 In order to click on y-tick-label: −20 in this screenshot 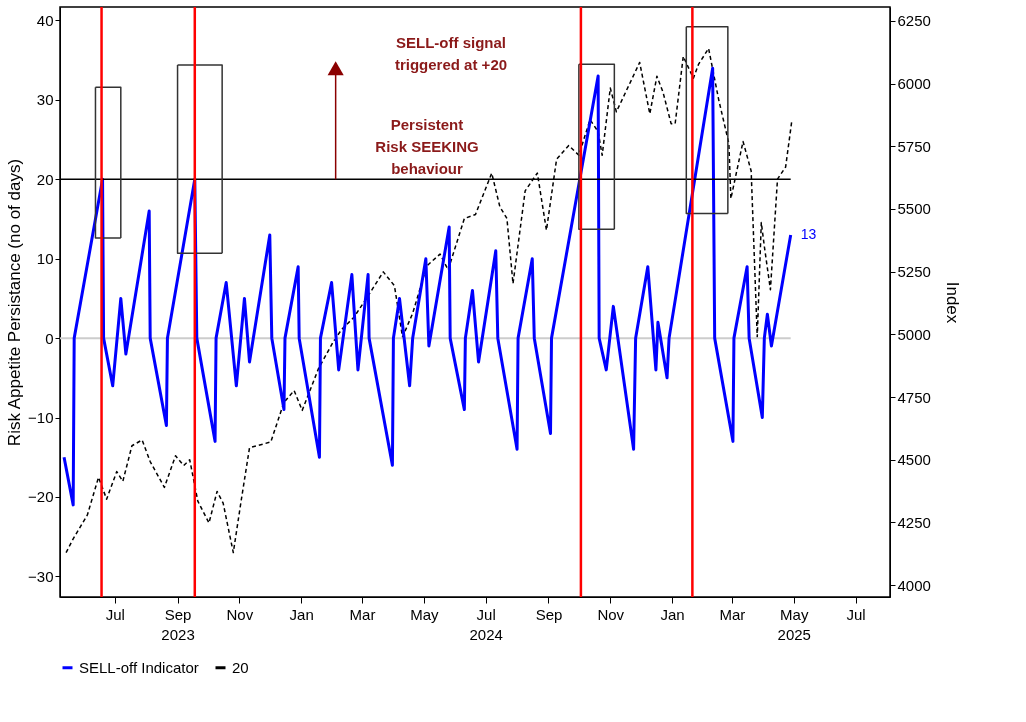, I will do `click(41, 497)`.